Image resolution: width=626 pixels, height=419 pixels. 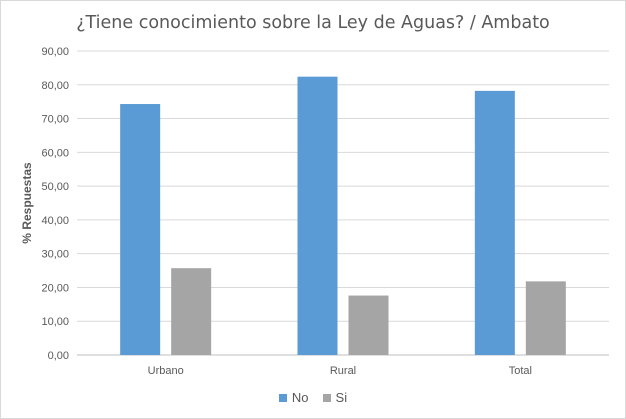 What do you see at coordinates (545, 318) in the screenshot?
I see `bar-si-total` at bounding box center [545, 318].